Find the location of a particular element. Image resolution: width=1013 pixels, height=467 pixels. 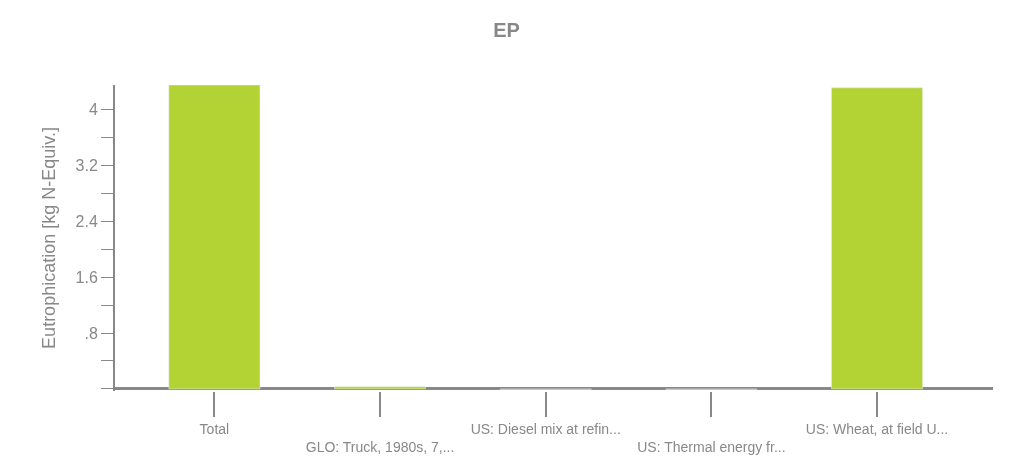

y-tick-label: 1.6 is located at coordinates (86, 277).